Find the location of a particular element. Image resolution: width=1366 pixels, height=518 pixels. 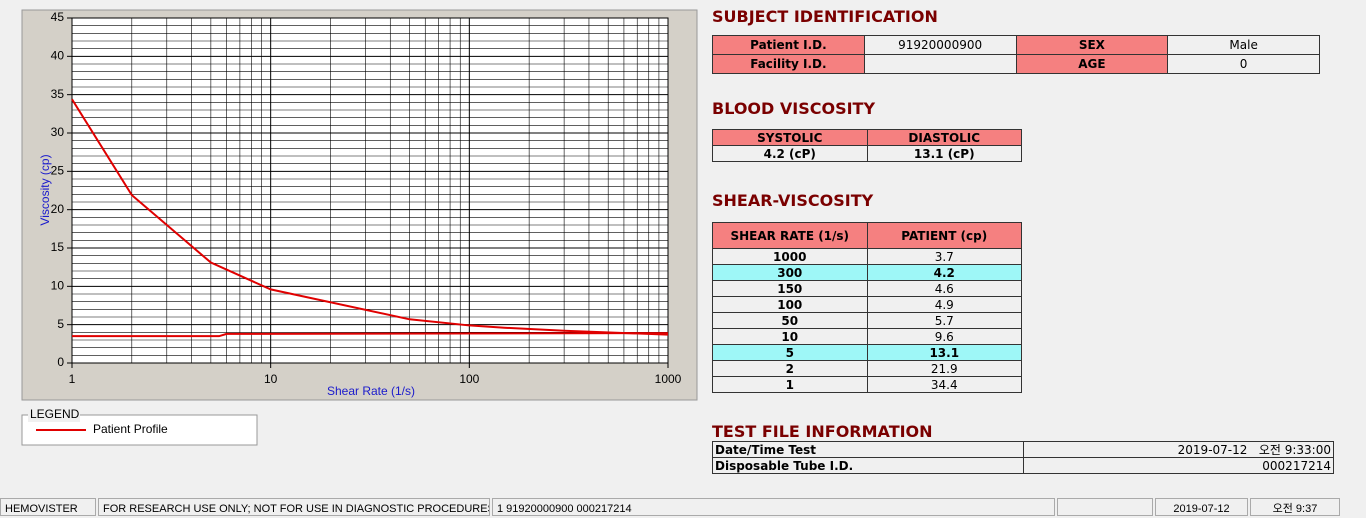

table-cell: SHEAR RATE (1/s) is located at coordinates (790, 235).